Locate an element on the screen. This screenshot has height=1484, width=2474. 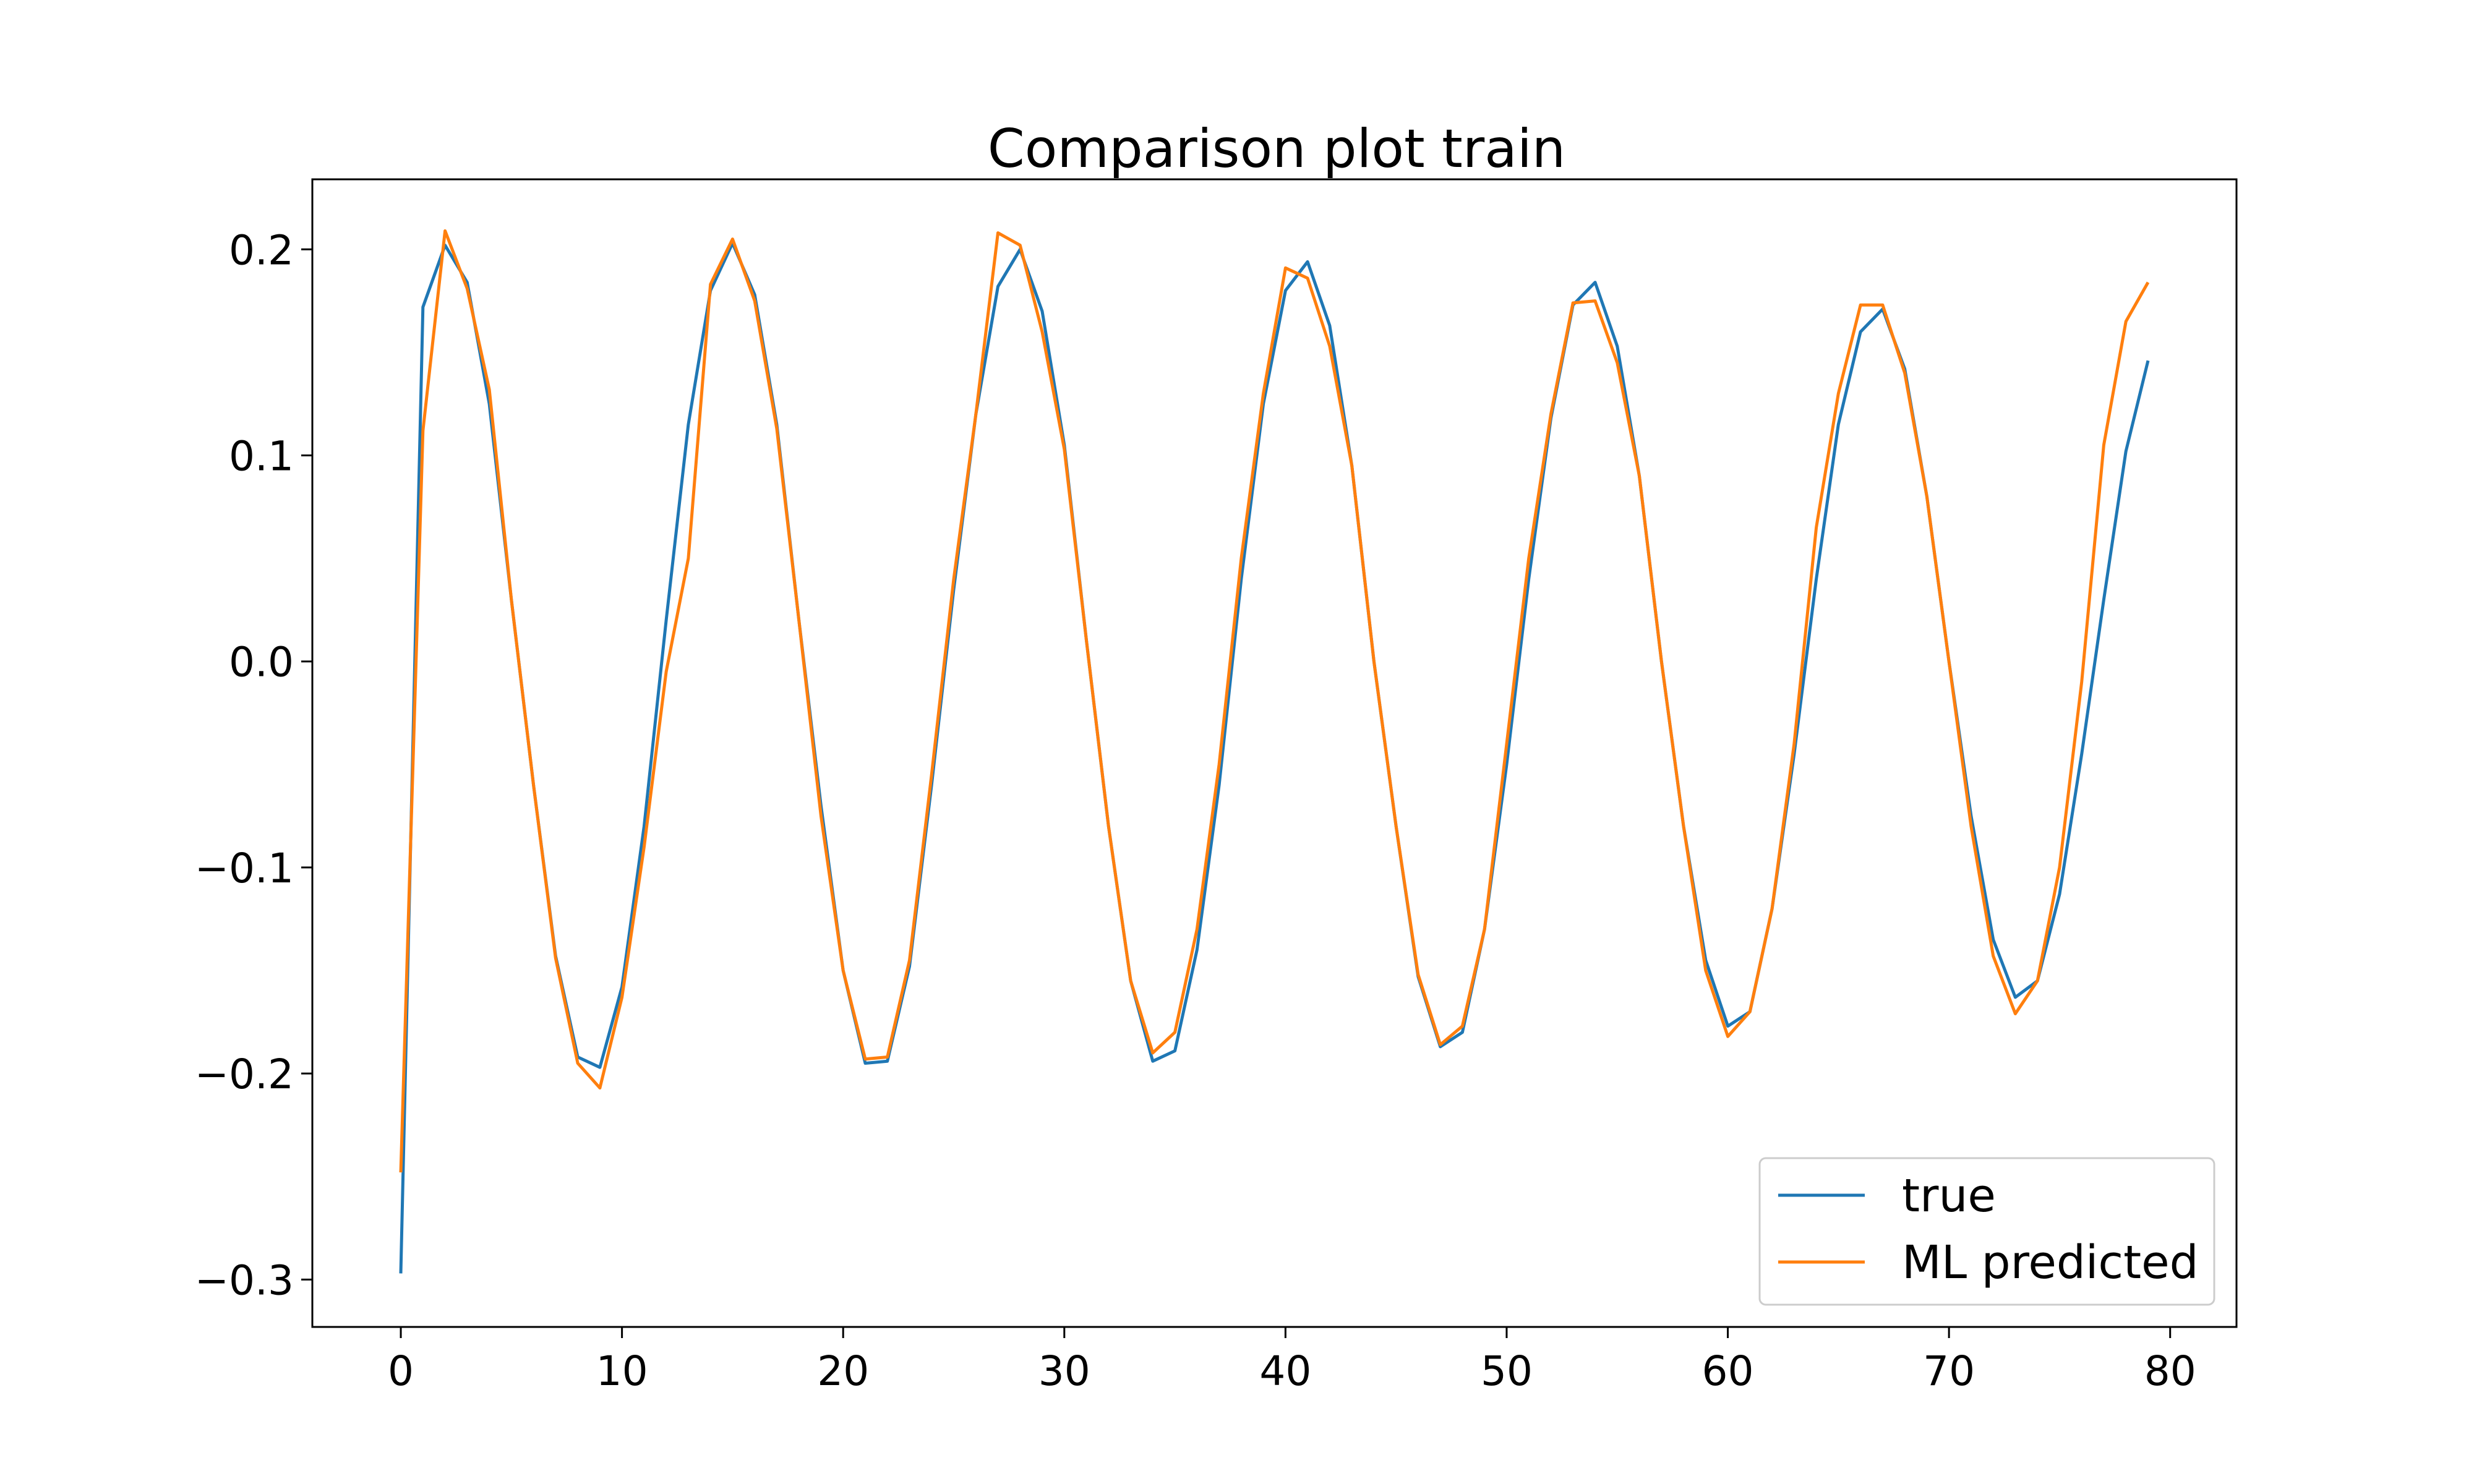
chart-title: Comparison plot train is located at coordinates (1277, 149).